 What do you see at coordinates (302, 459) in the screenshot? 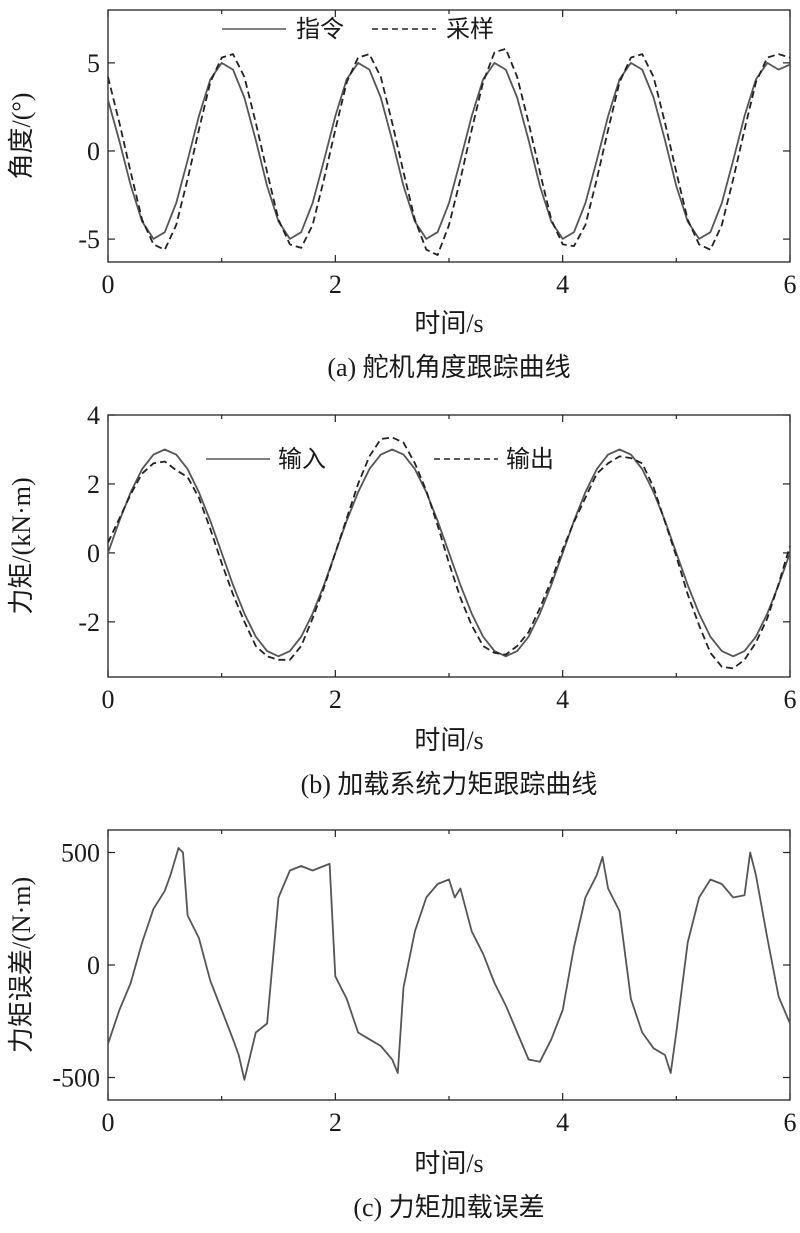
I see `legend-b-solid-label: 输入` at bounding box center [302, 459].